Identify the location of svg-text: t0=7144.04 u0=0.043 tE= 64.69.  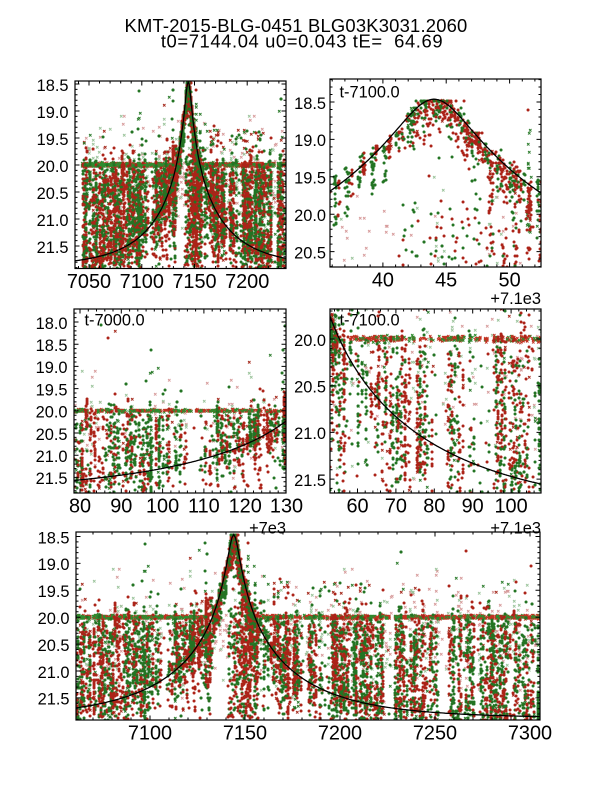
(302, 41).